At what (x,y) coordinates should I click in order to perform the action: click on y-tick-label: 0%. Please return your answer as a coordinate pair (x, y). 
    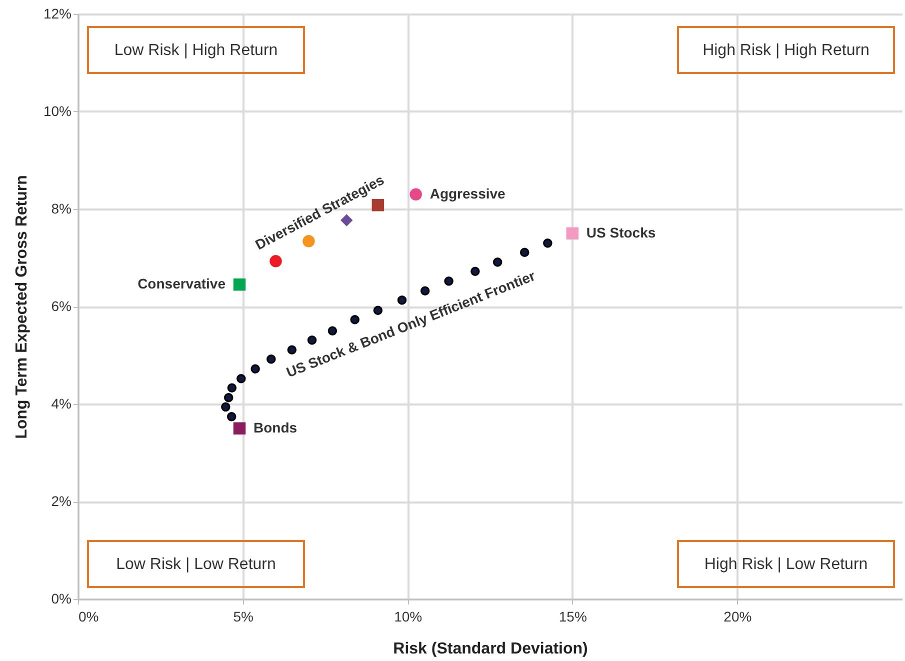
    Looking at the image, I should click on (61, 598).